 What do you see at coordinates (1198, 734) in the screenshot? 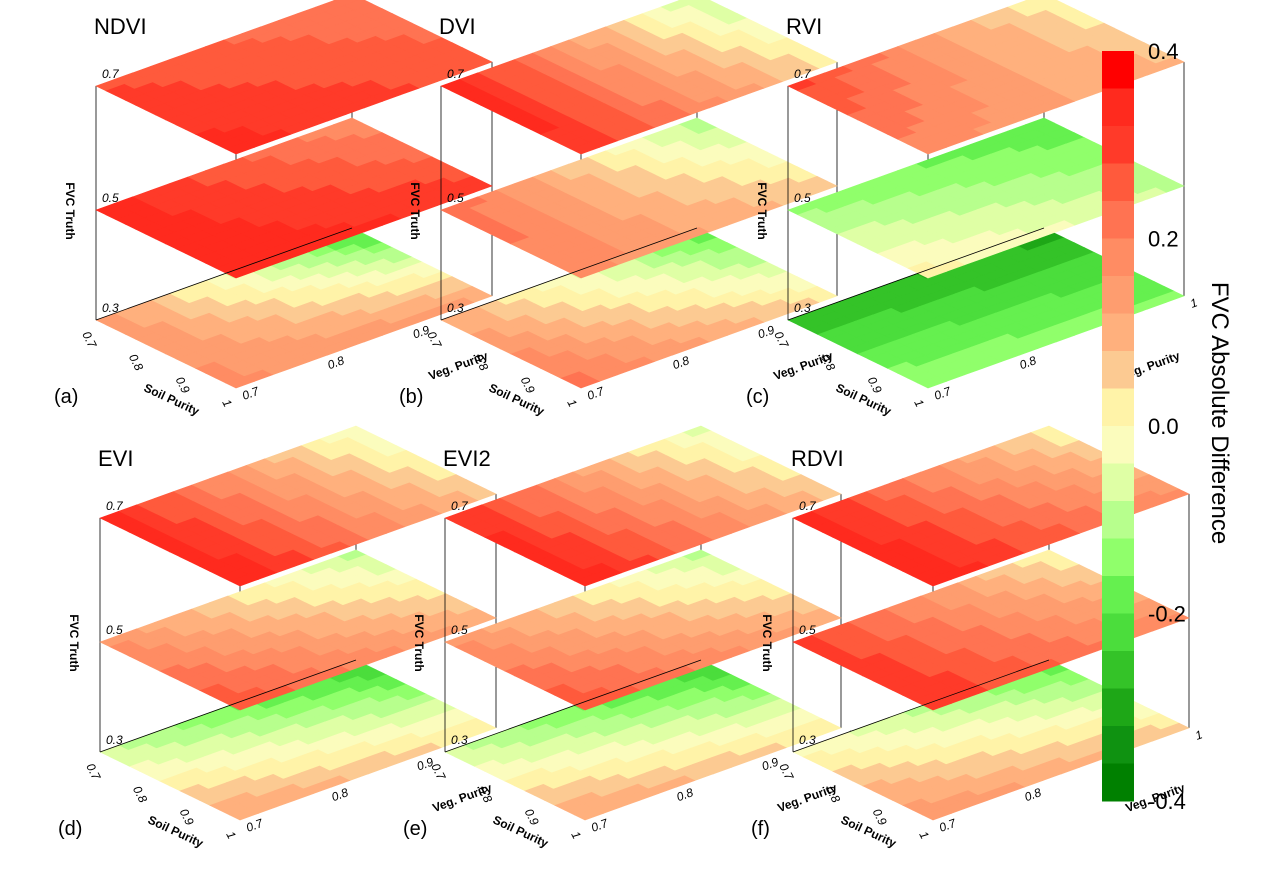
I see `veg-tick-label: 1` at bounding box center [1198, 734].